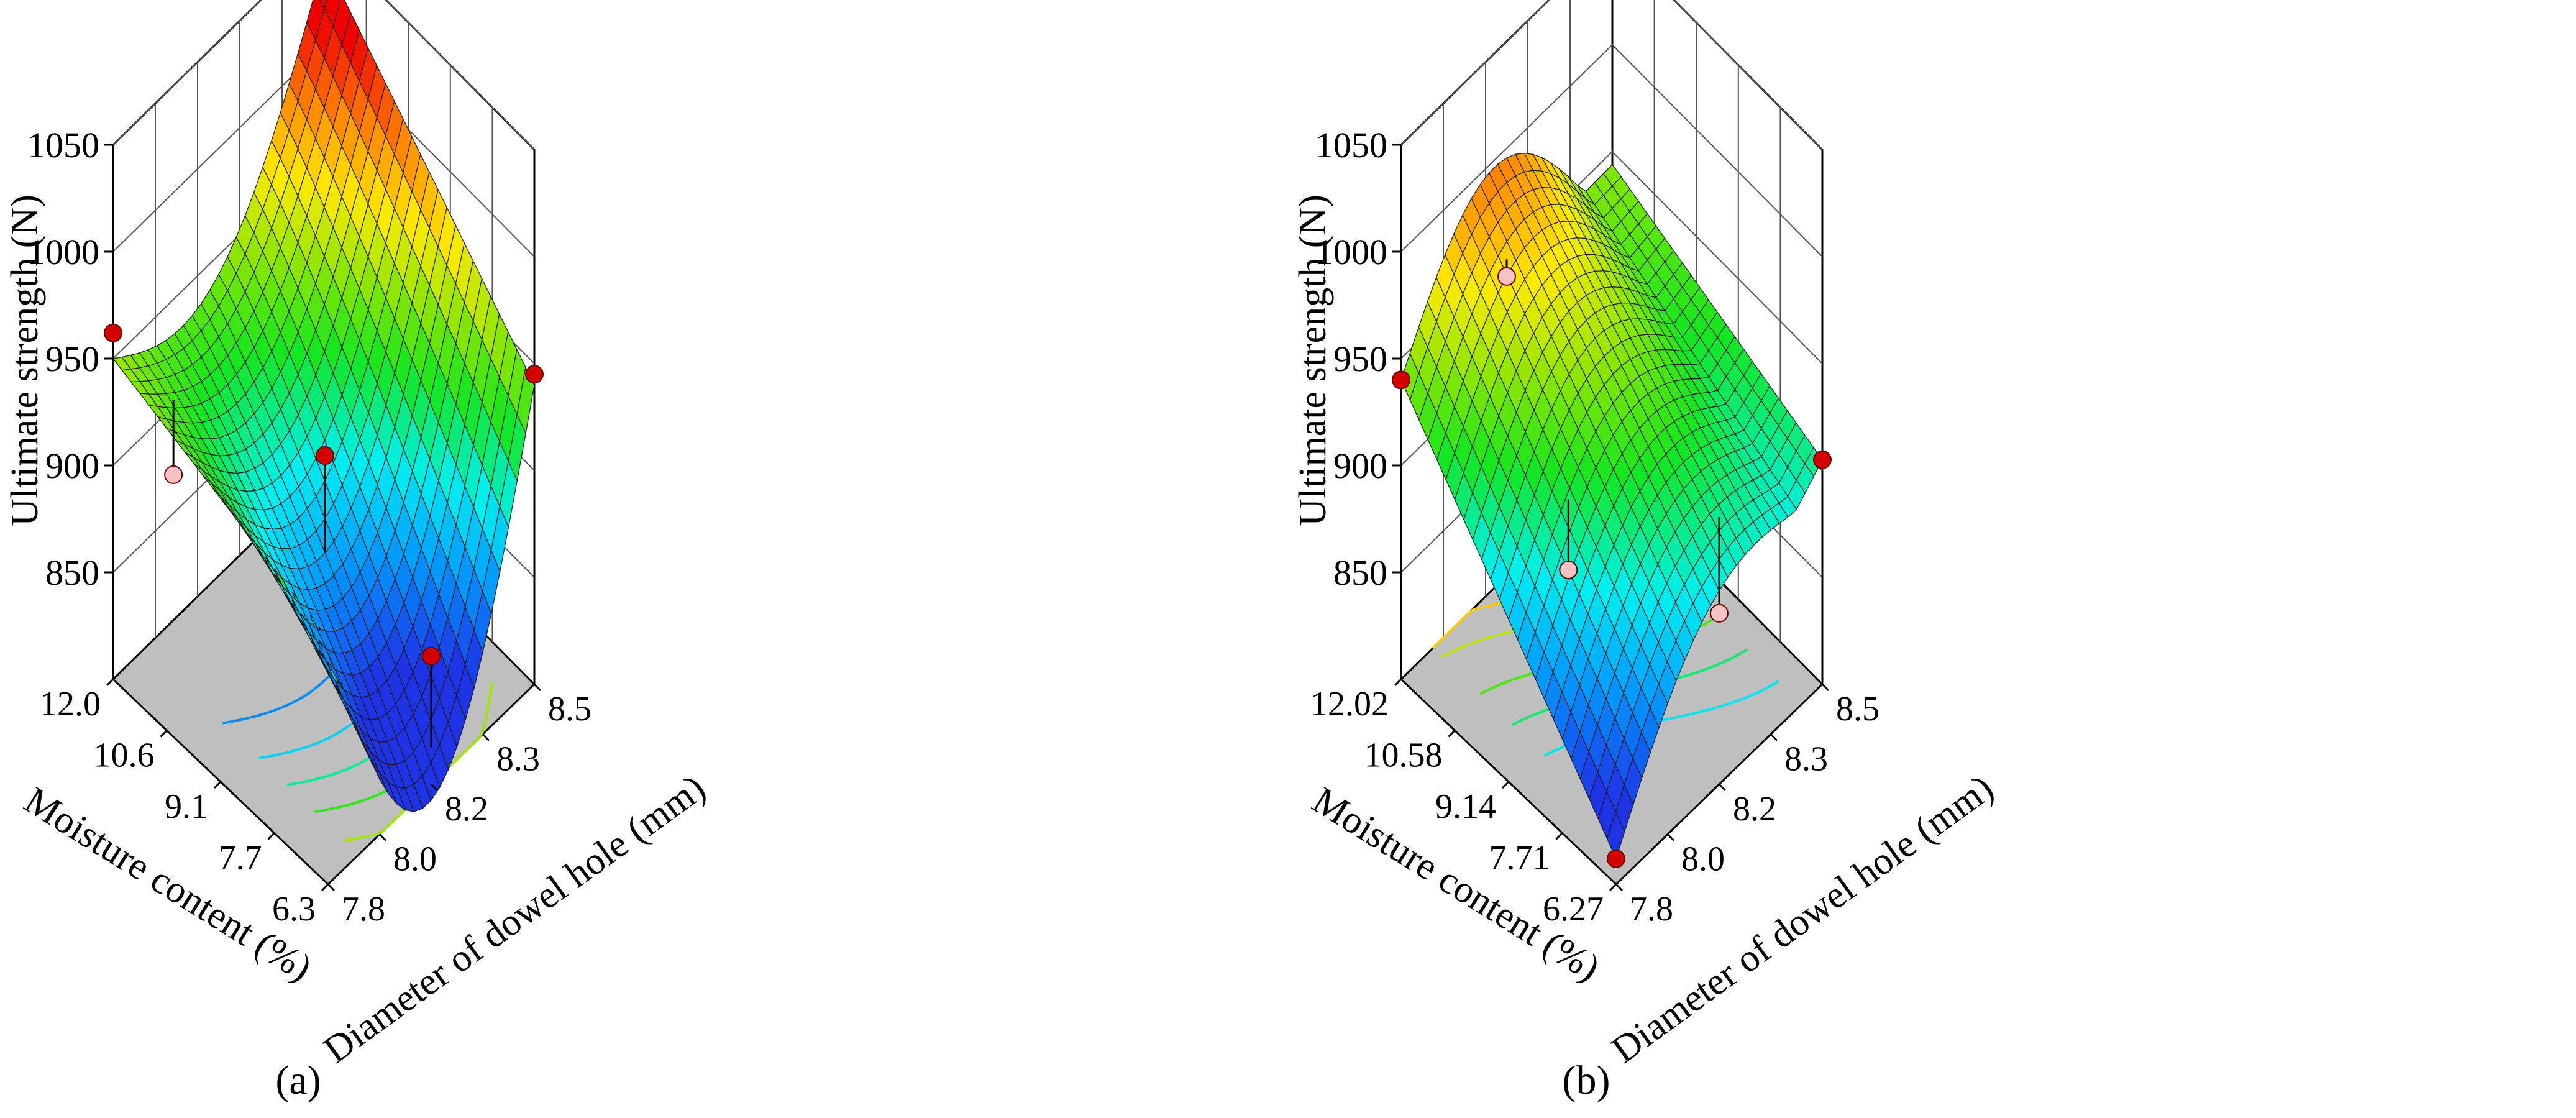  I want to click on y-tick-labels: 6.3 7.7 9.1 10.6 12.0, so click(184, 803).